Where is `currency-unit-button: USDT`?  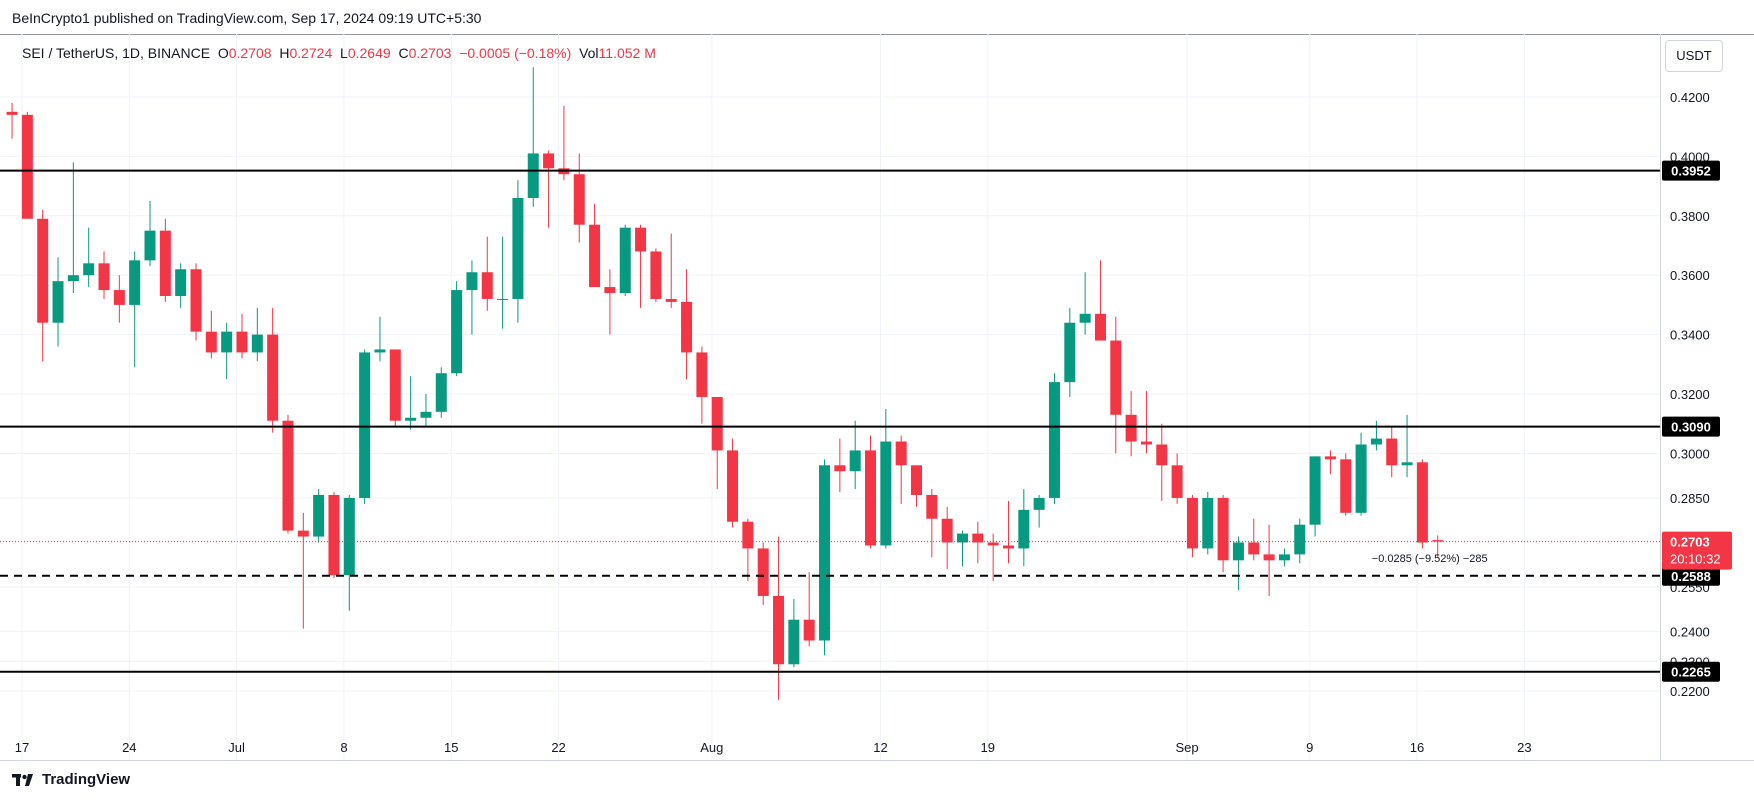 currency-unit-button: USDT is located at coordinates (1694, 56).